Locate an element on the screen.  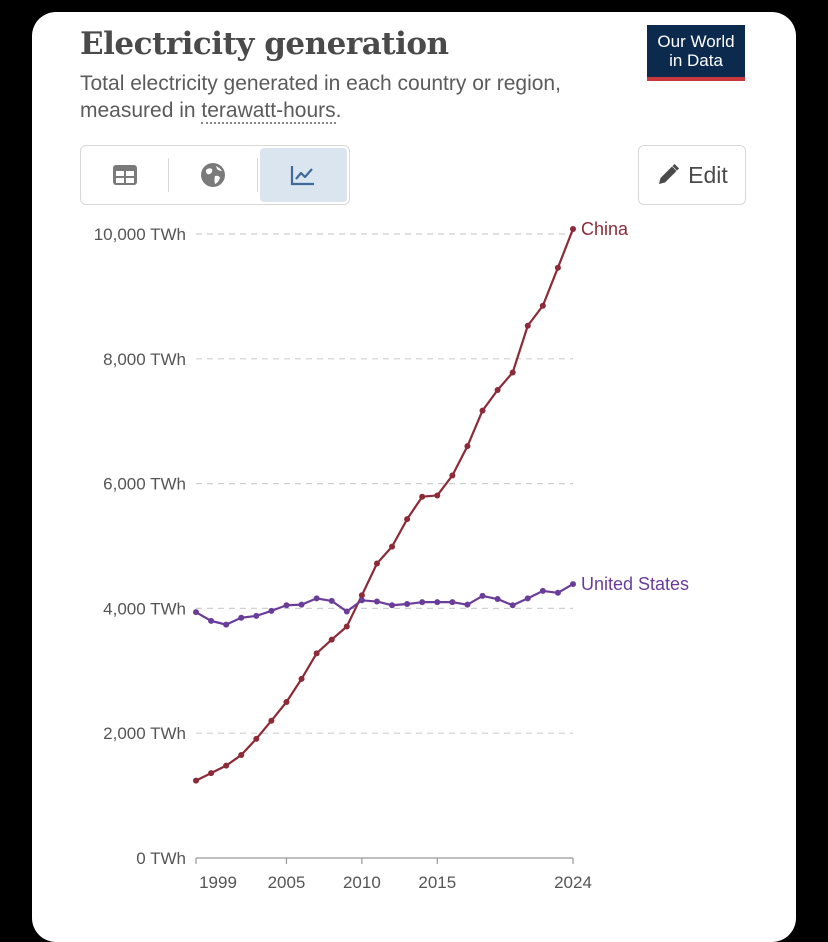
y-tick-label: 10,000 TWh is located at coordinates (140, 234).